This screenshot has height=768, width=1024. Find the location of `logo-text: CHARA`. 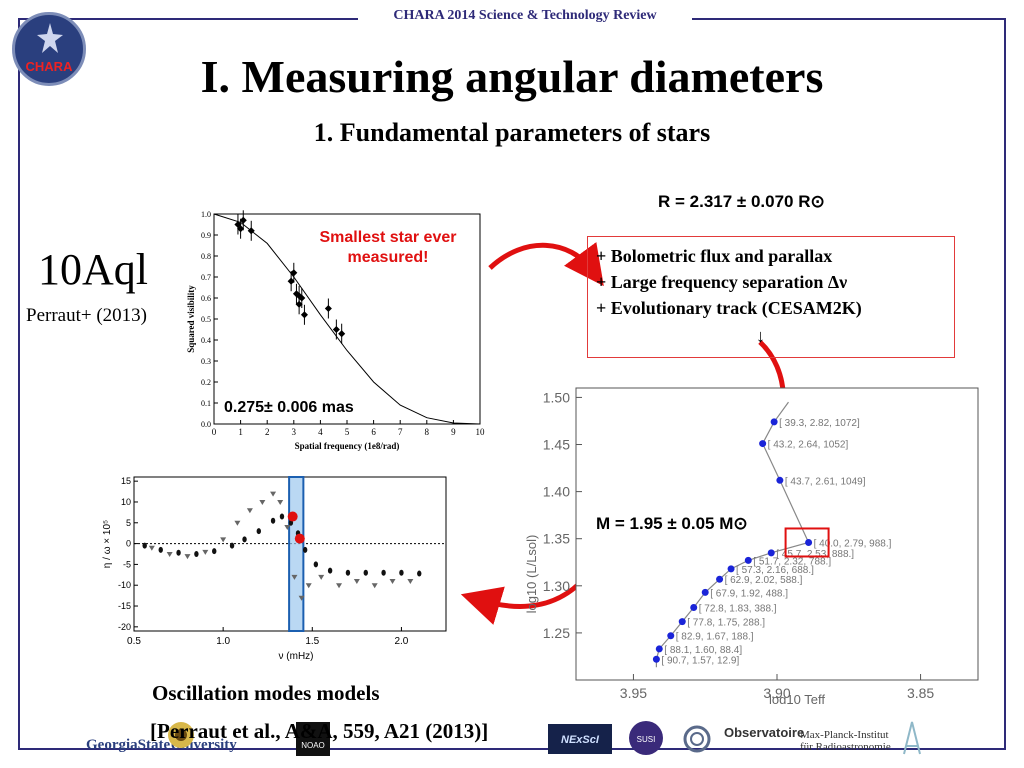

logo-text: CHARA is located at coordinates (49, 66).